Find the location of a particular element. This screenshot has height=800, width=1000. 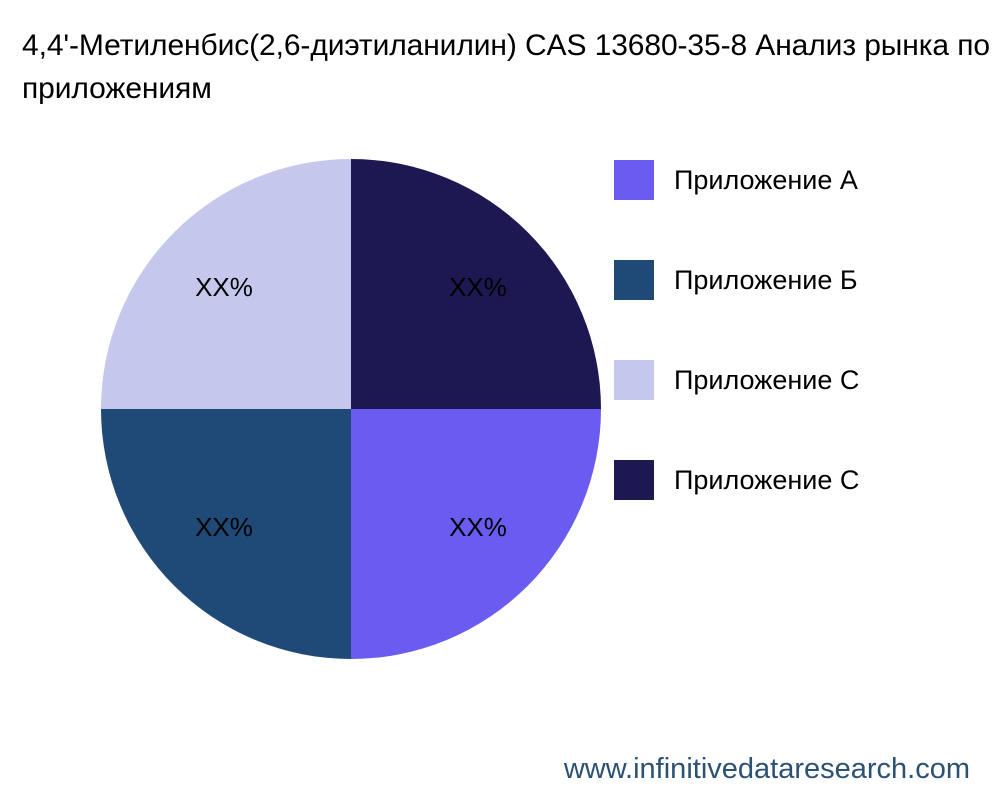

legend-item-label: Приложение Б is located at coordinates (766, 279).